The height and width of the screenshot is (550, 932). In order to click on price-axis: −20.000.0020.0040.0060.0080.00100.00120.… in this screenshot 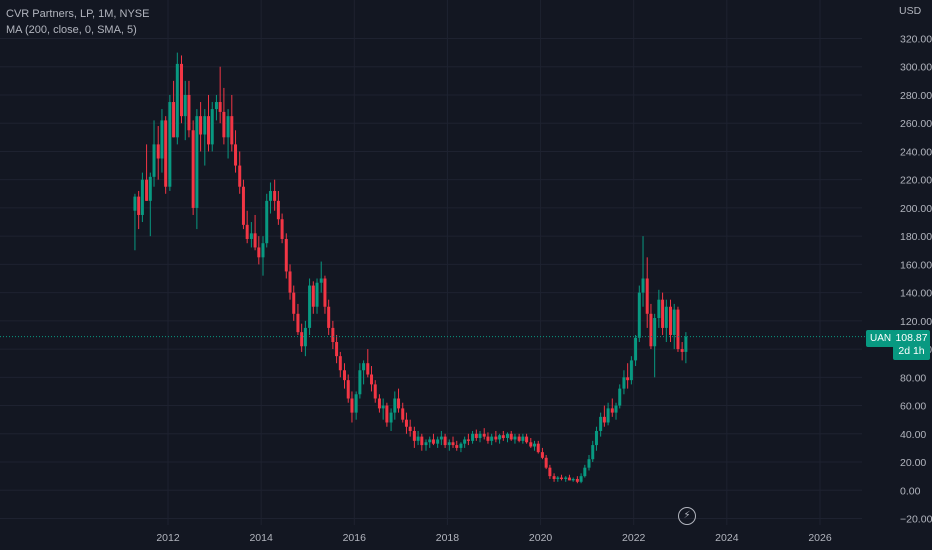, I will do `click(916, 280)`.